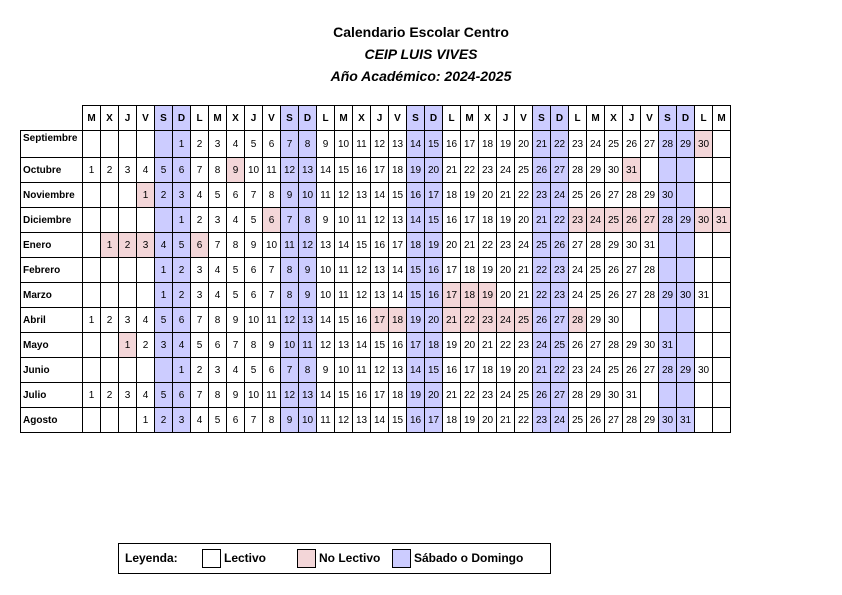  I want to click on day-cell: 8, so click(271, 420).